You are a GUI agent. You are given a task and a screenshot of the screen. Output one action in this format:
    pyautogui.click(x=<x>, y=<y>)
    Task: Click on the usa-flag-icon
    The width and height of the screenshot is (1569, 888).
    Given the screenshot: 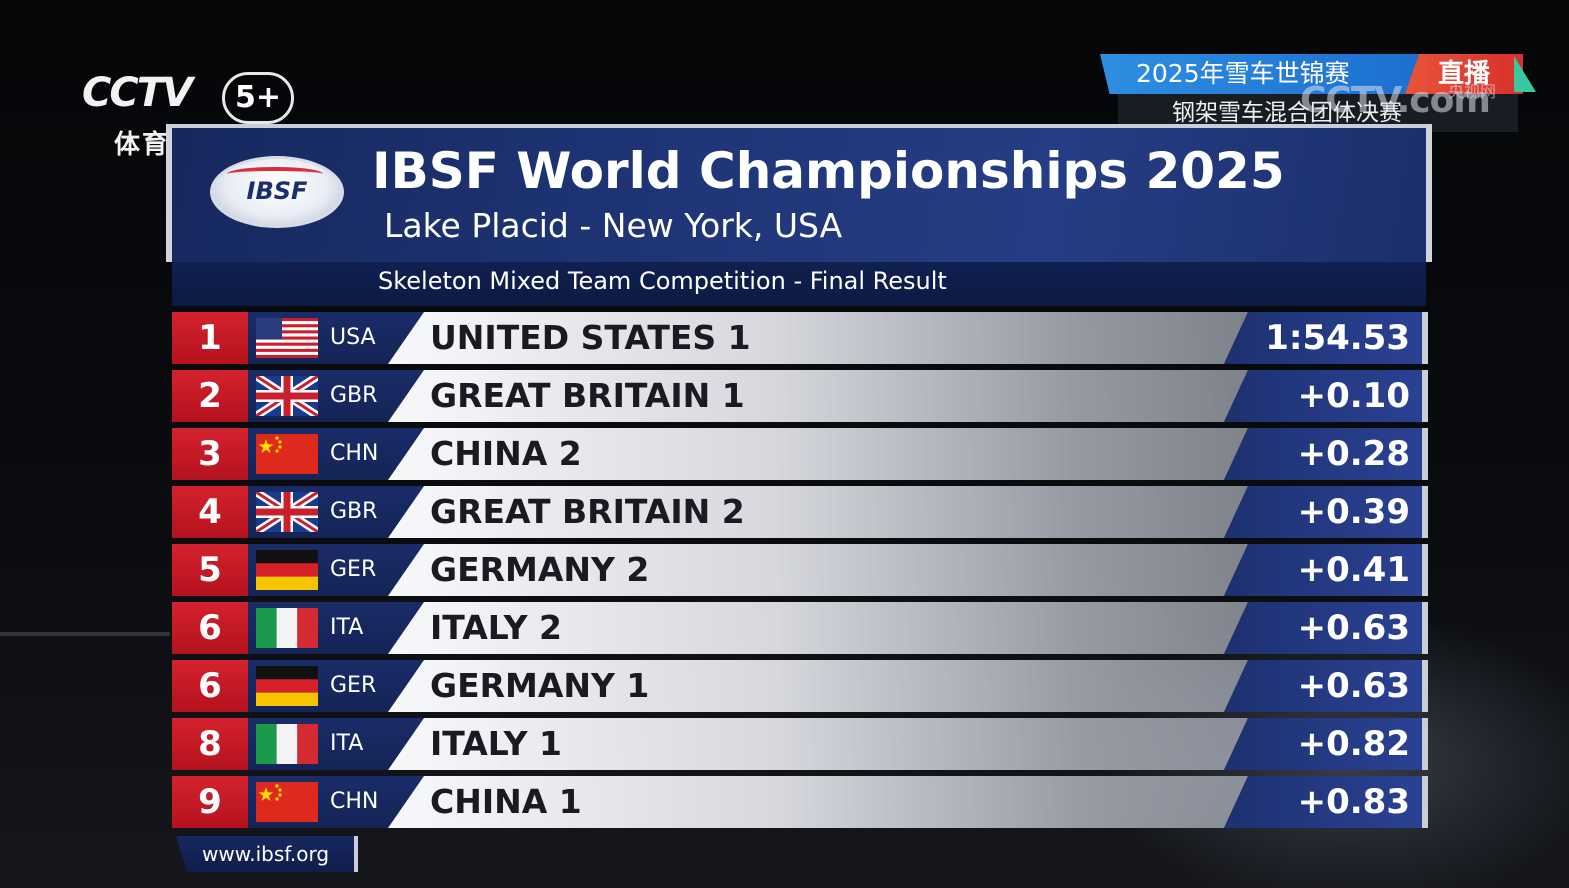 What is the action you would take?
    pyautogui.click(x=287, y=338)
    